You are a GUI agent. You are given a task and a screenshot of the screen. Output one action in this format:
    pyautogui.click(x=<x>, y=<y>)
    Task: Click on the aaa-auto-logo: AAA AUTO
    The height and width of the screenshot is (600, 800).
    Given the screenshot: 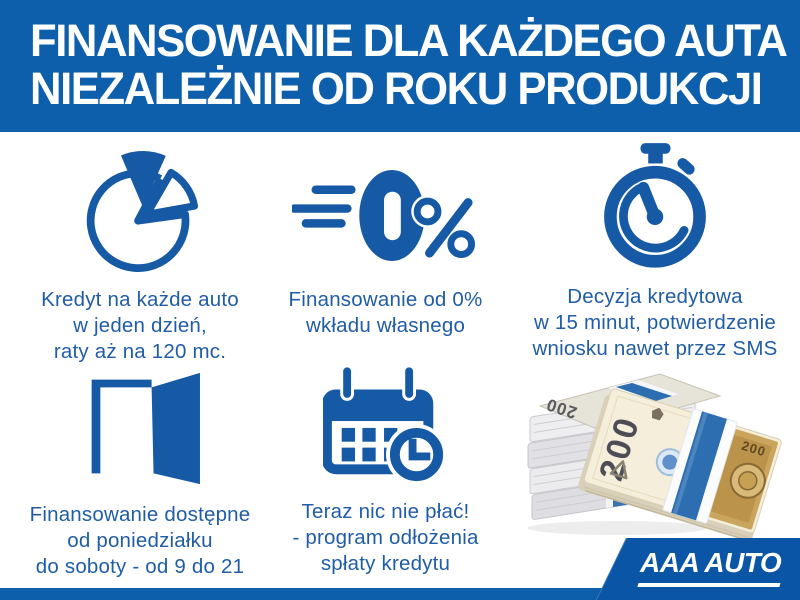 What is the action you would take?
    pyautogui.click(x=711, y=562)
    